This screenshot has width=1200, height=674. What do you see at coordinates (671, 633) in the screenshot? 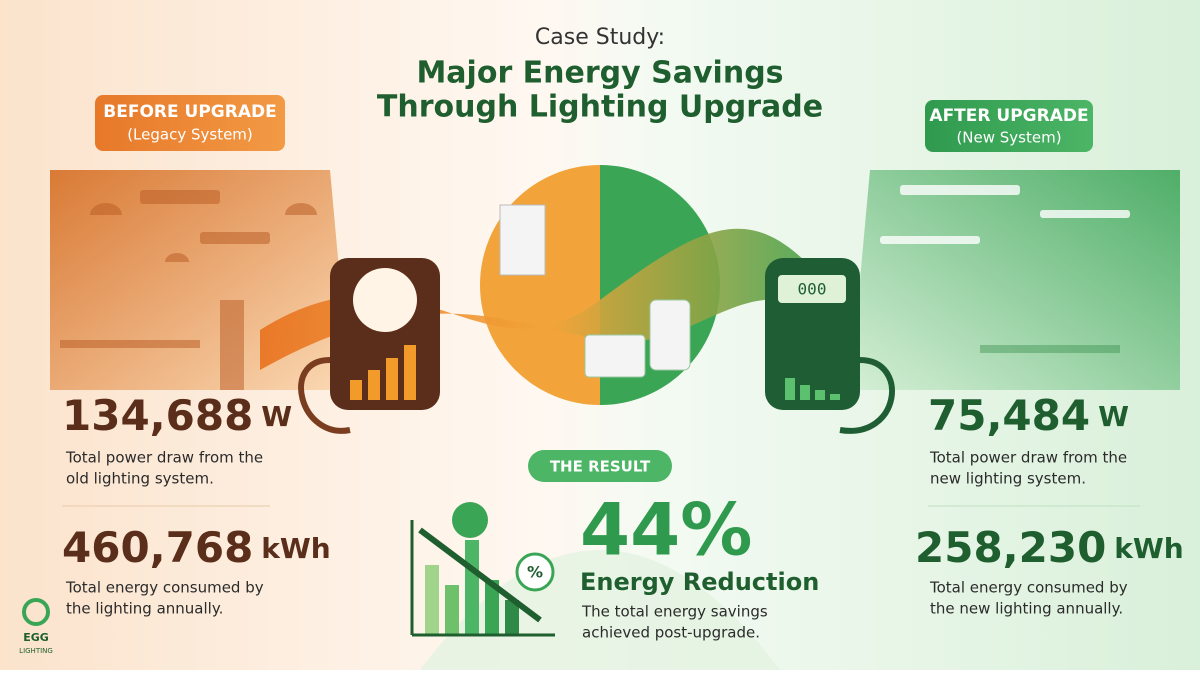
I see `result-desc: achieved post-upgrade.` at bounding box center [671, 633].